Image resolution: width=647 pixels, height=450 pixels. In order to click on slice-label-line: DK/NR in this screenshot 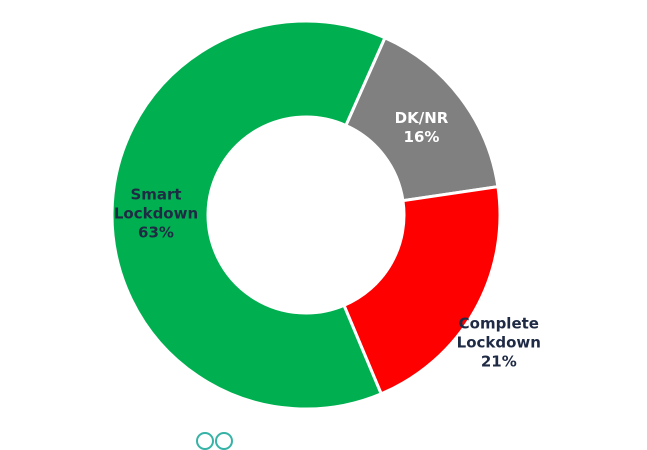, I will do `click(422, 118)`.